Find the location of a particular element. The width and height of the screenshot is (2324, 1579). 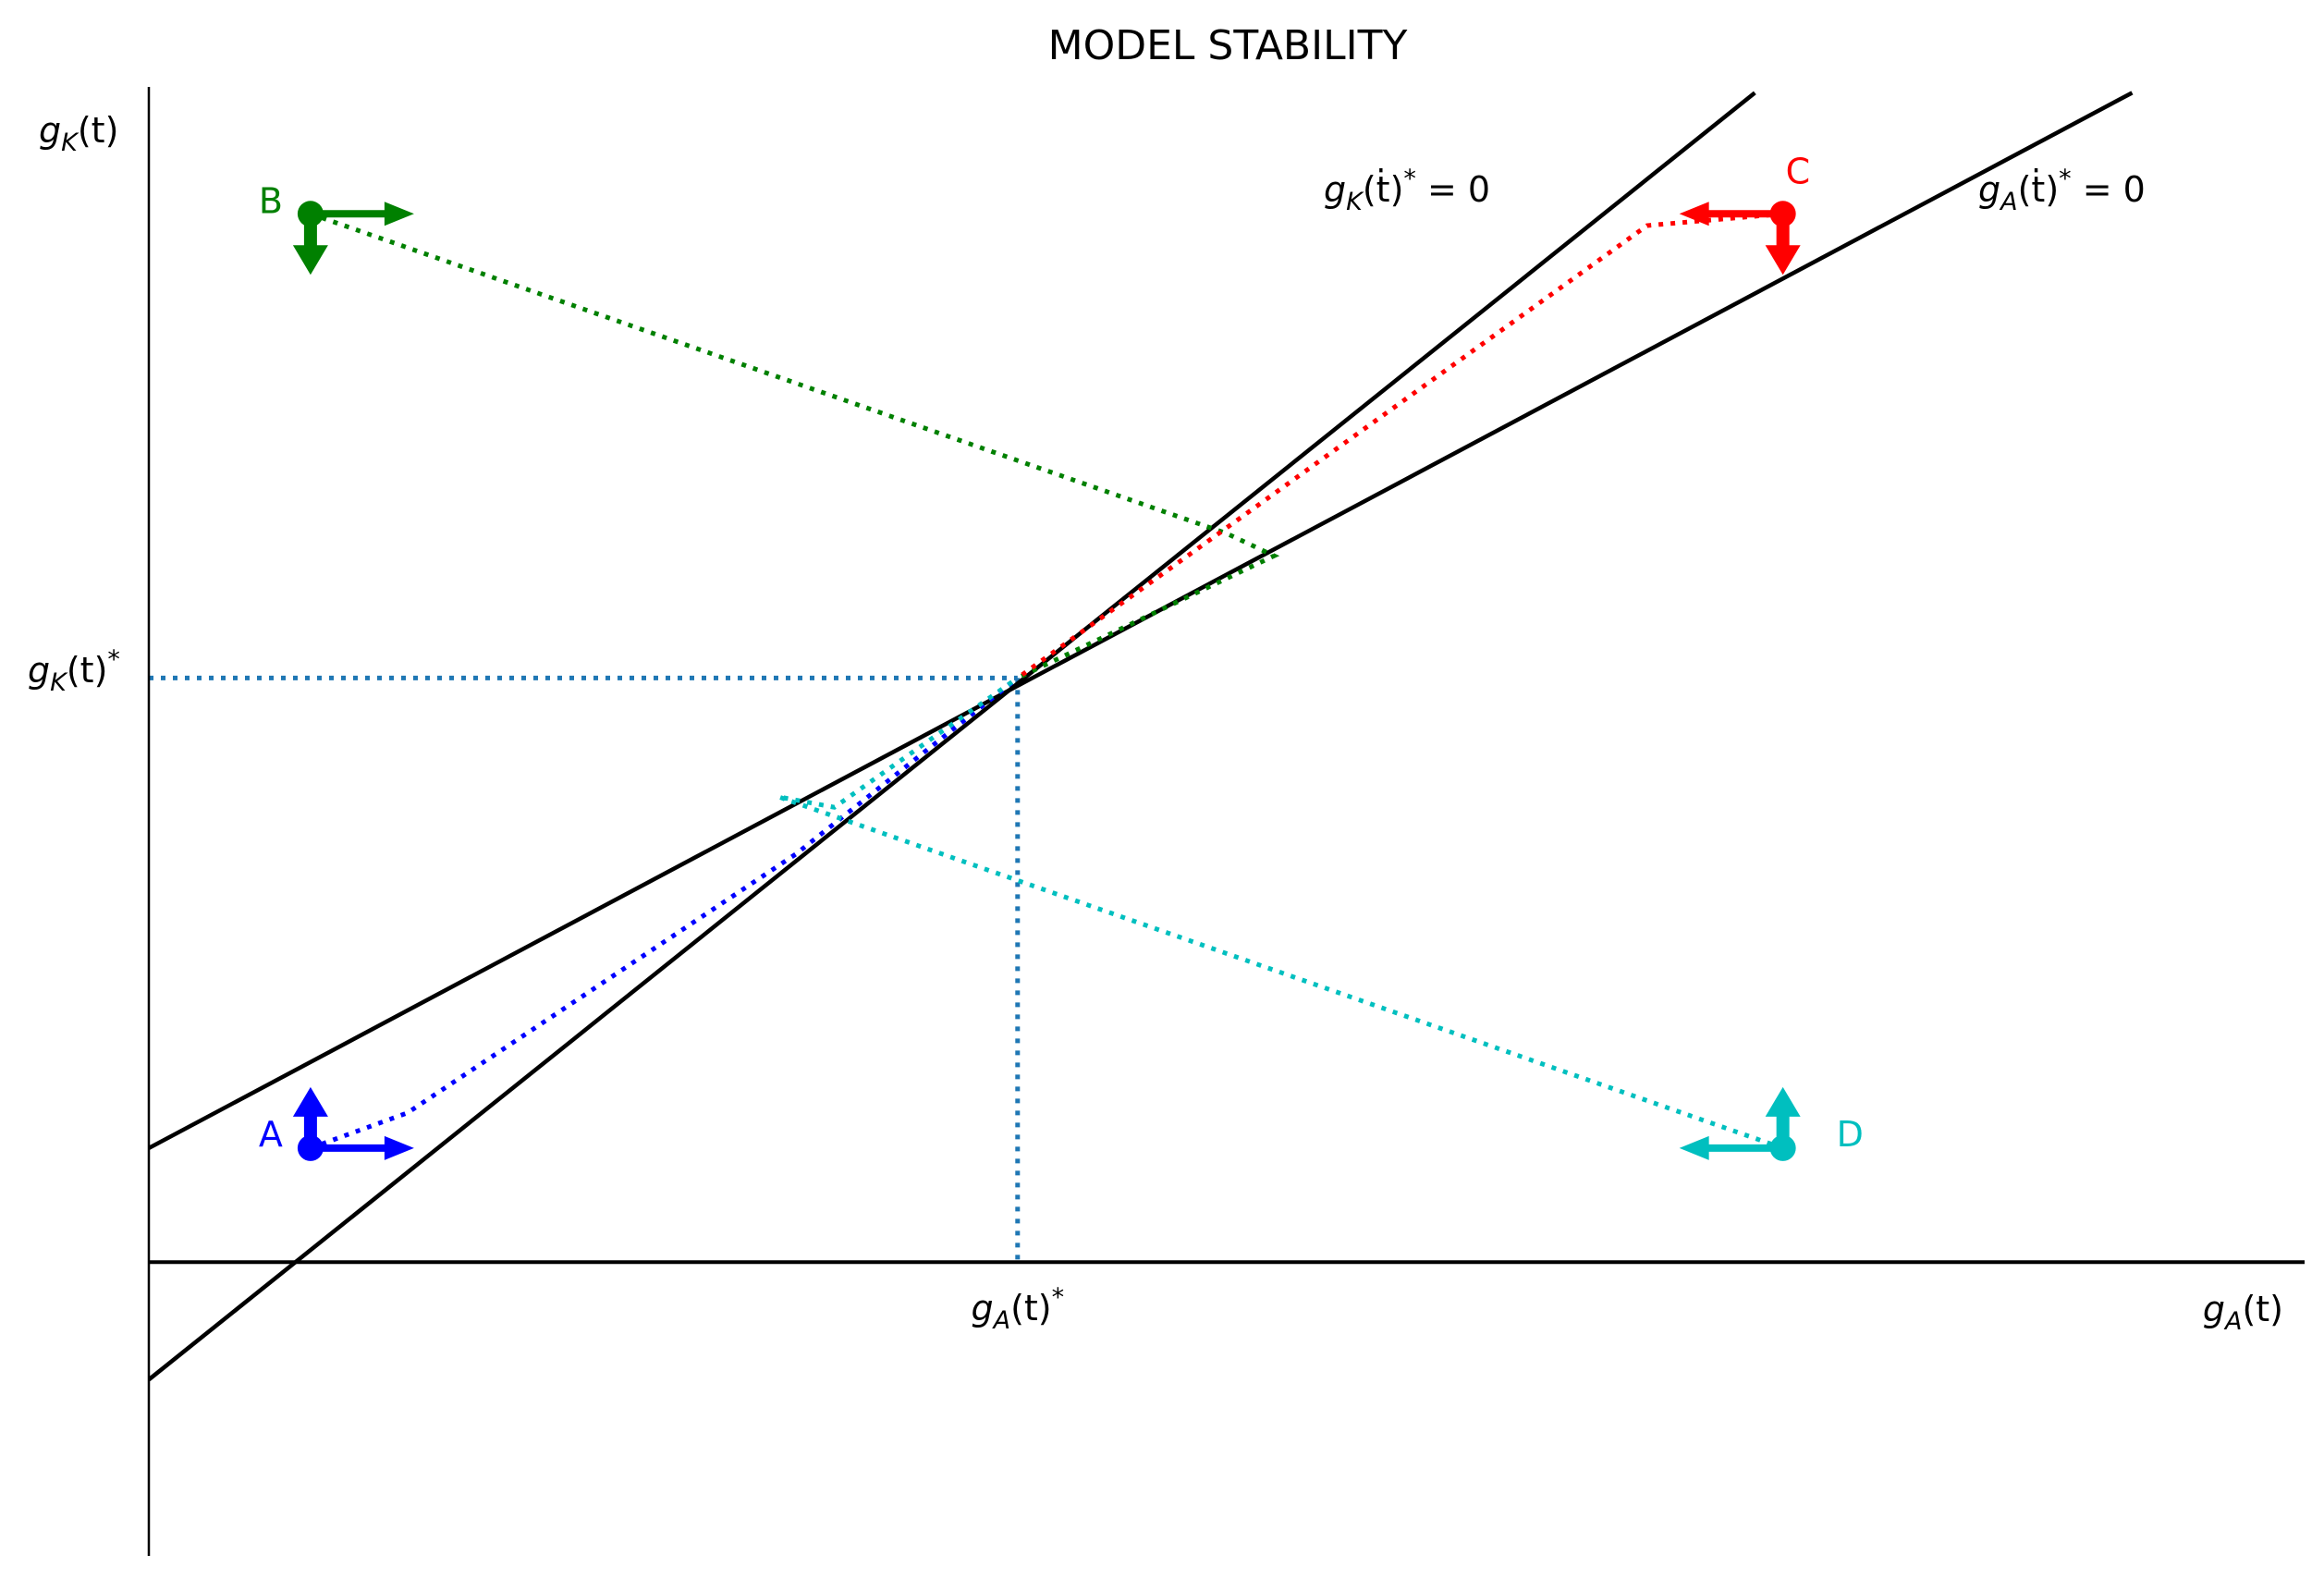

start-point-B is located at coordinates (311, 214).